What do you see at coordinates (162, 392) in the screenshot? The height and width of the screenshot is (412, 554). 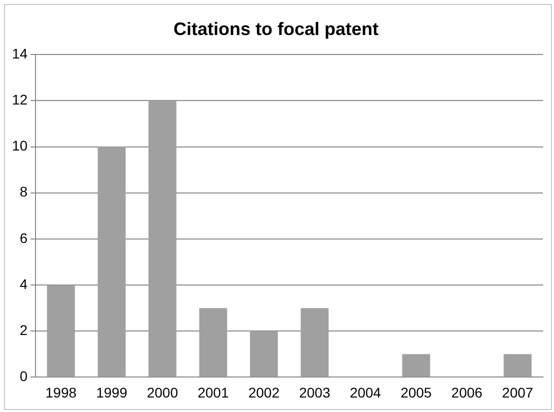 I see `x-tick-label: 2000` at bounding box center [162, 392].